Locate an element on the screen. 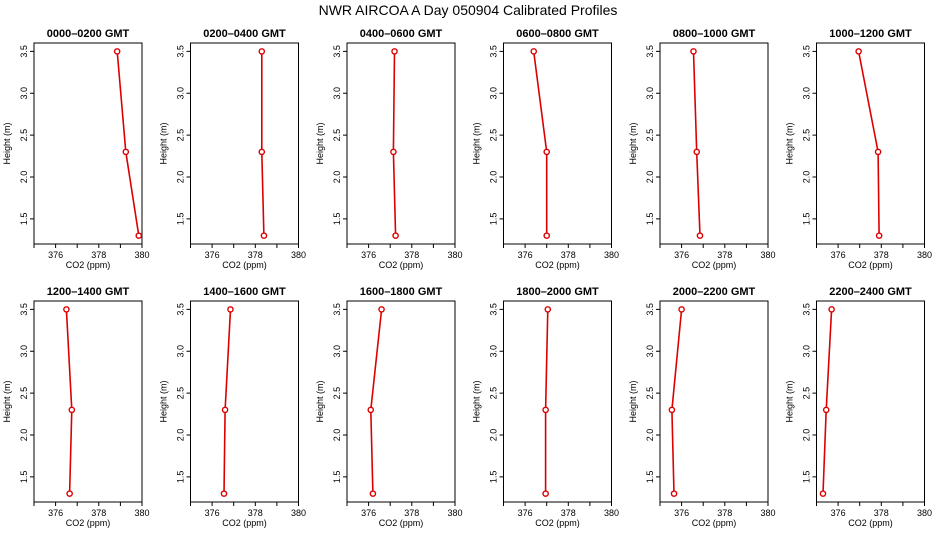 The height and width of the screenshot is (540, 936). panel-title: 0400–0600 GMT is located at coordinates (401, 34).